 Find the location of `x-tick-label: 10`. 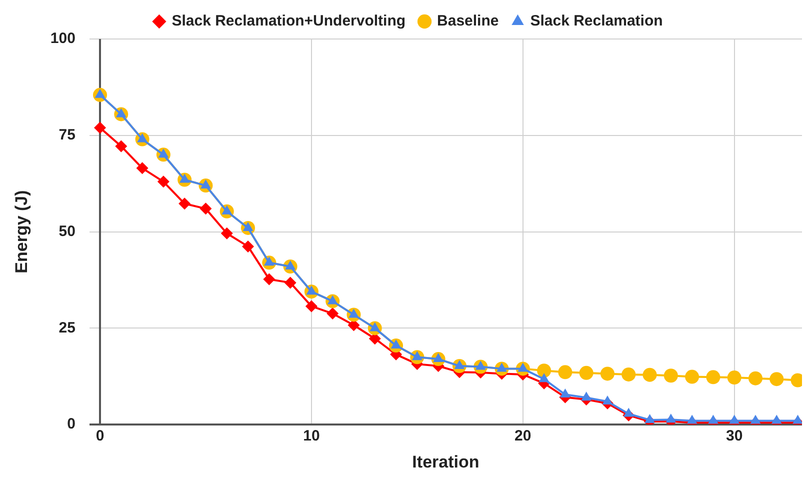

x-tick-label: 10 is located at coordinates (311, 436).